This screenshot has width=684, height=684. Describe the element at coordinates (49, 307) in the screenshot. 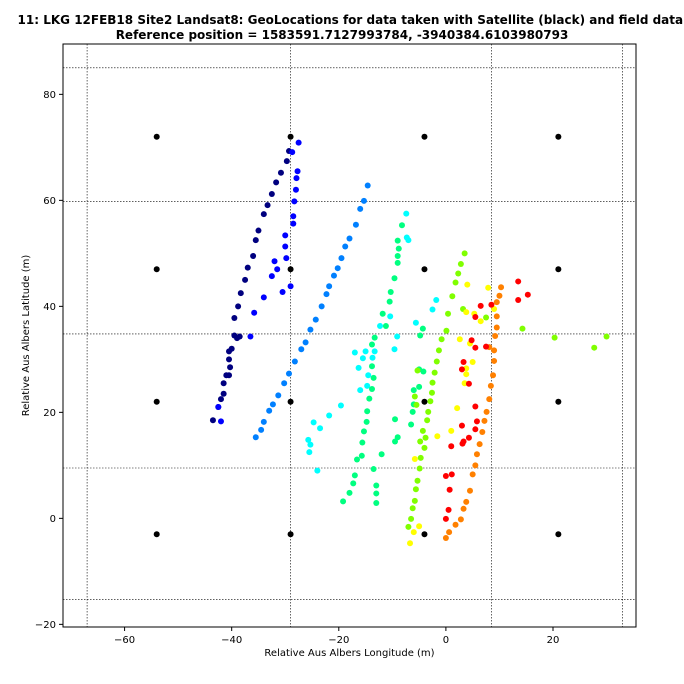

I see `y-tick-label: 40` at that location.